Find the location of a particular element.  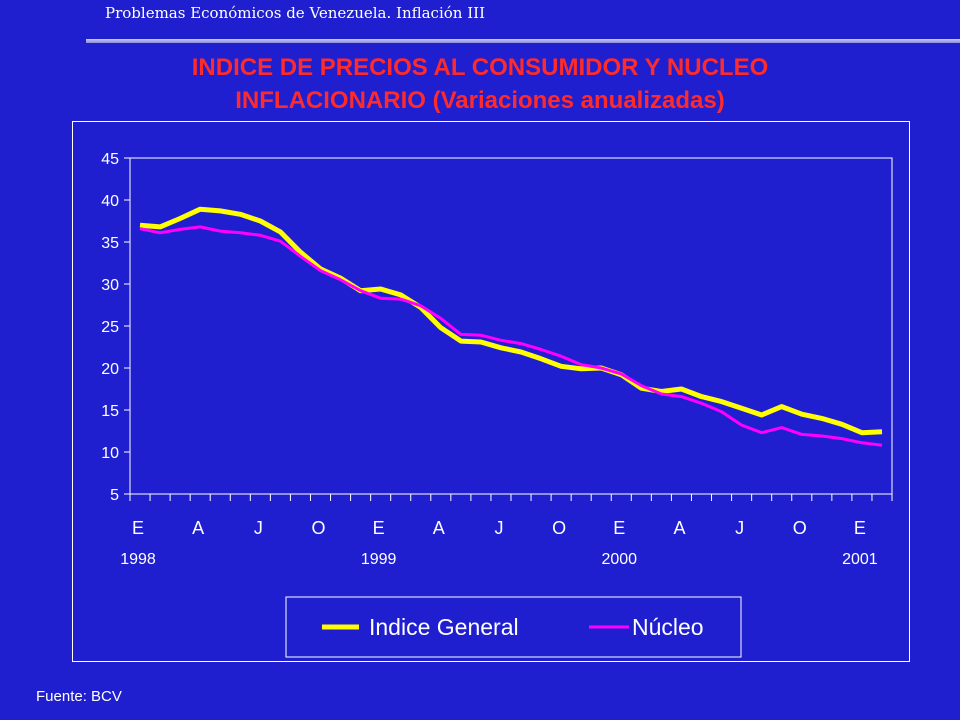

x-year-label: 1998 is located at coordinates (138, 559).